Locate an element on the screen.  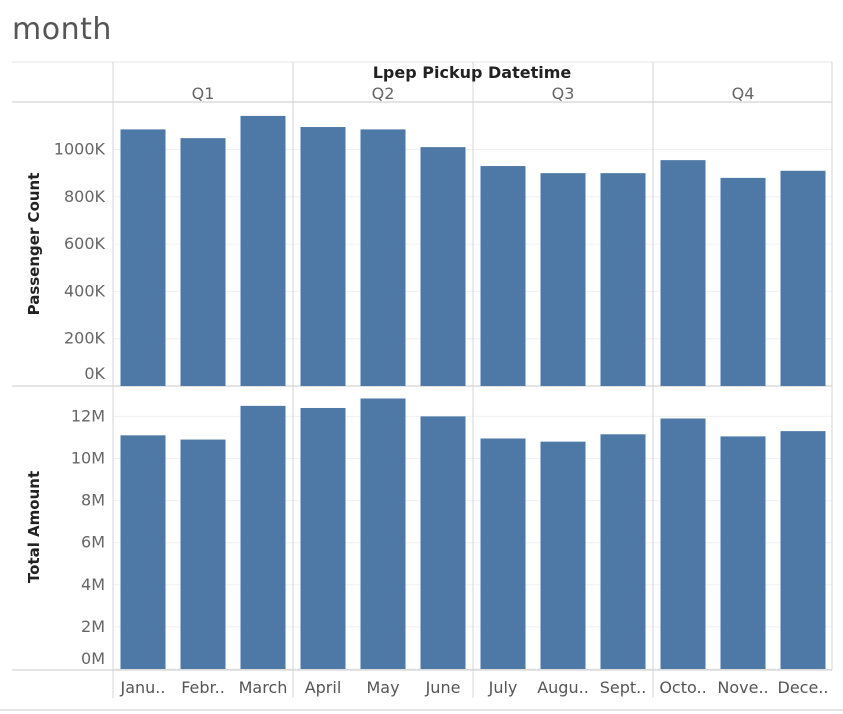
y-tick-label: 1000K is located at coordinates (80, 149).